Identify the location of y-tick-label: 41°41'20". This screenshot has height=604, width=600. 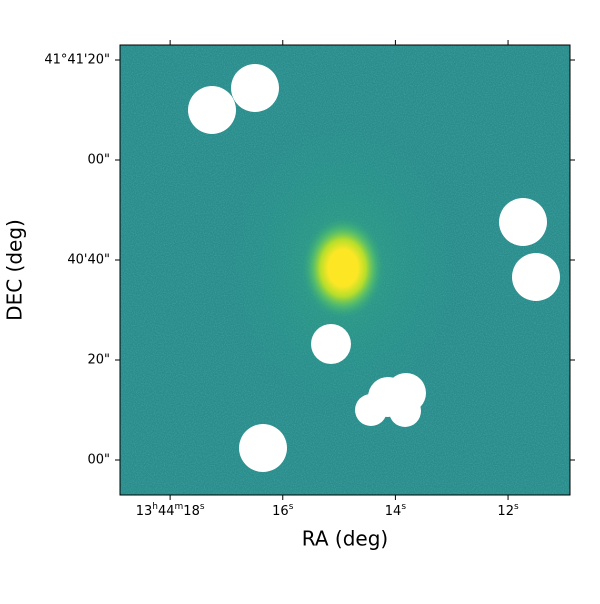
(77, 60).